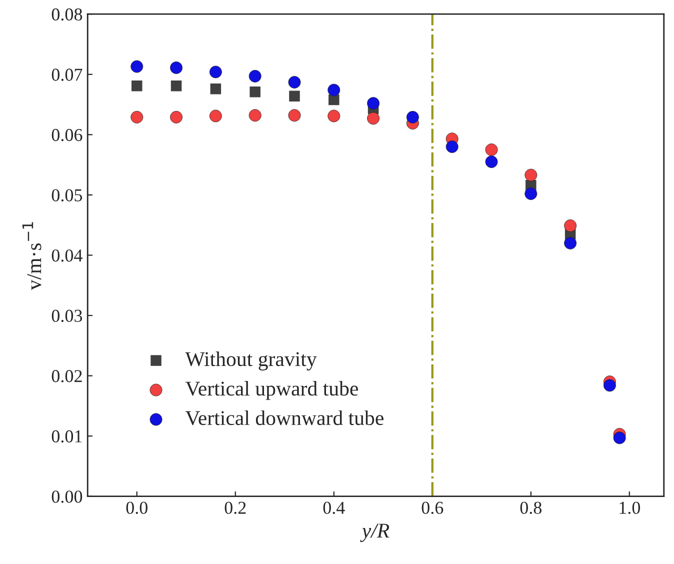 The image size is (674, 564). Describe the element at coordinates (137, 508) in the screenshot. I see `x-tick-label: 0.0` at that location.